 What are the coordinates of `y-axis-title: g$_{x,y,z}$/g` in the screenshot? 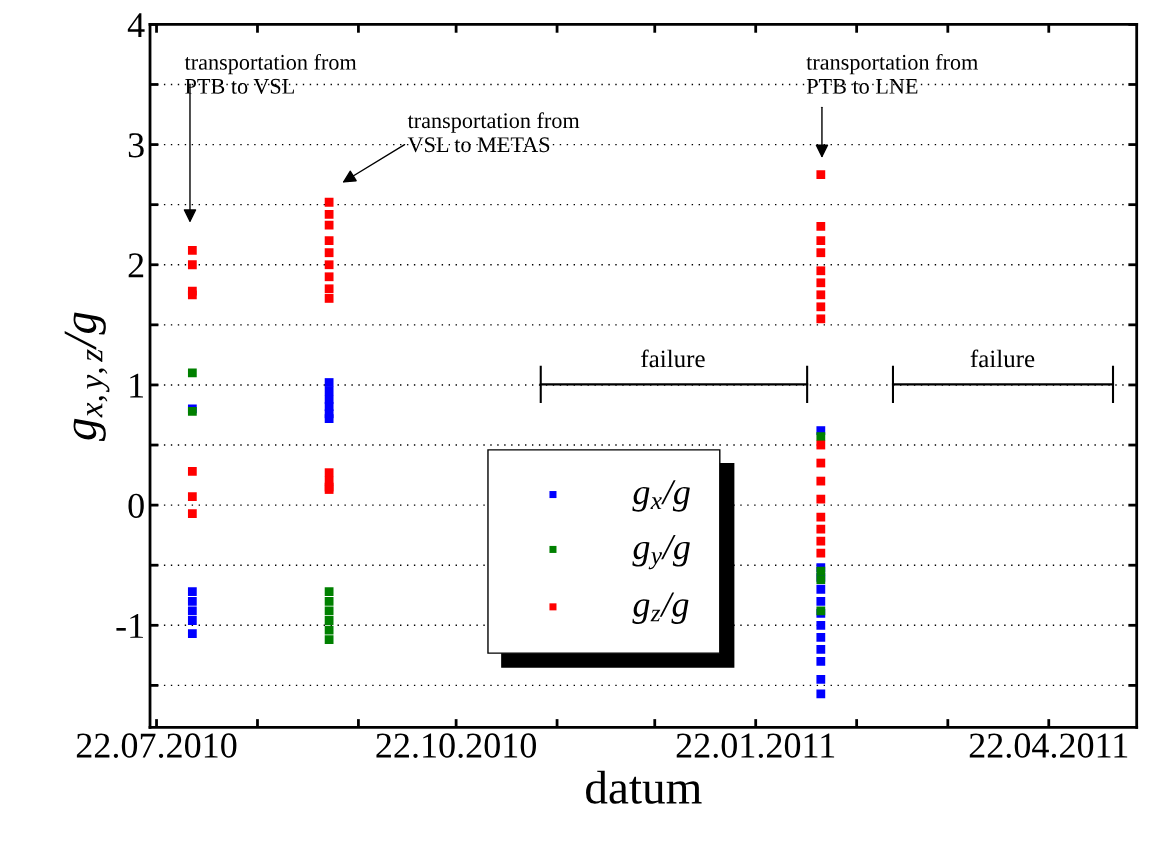 It's located at (87, 377).